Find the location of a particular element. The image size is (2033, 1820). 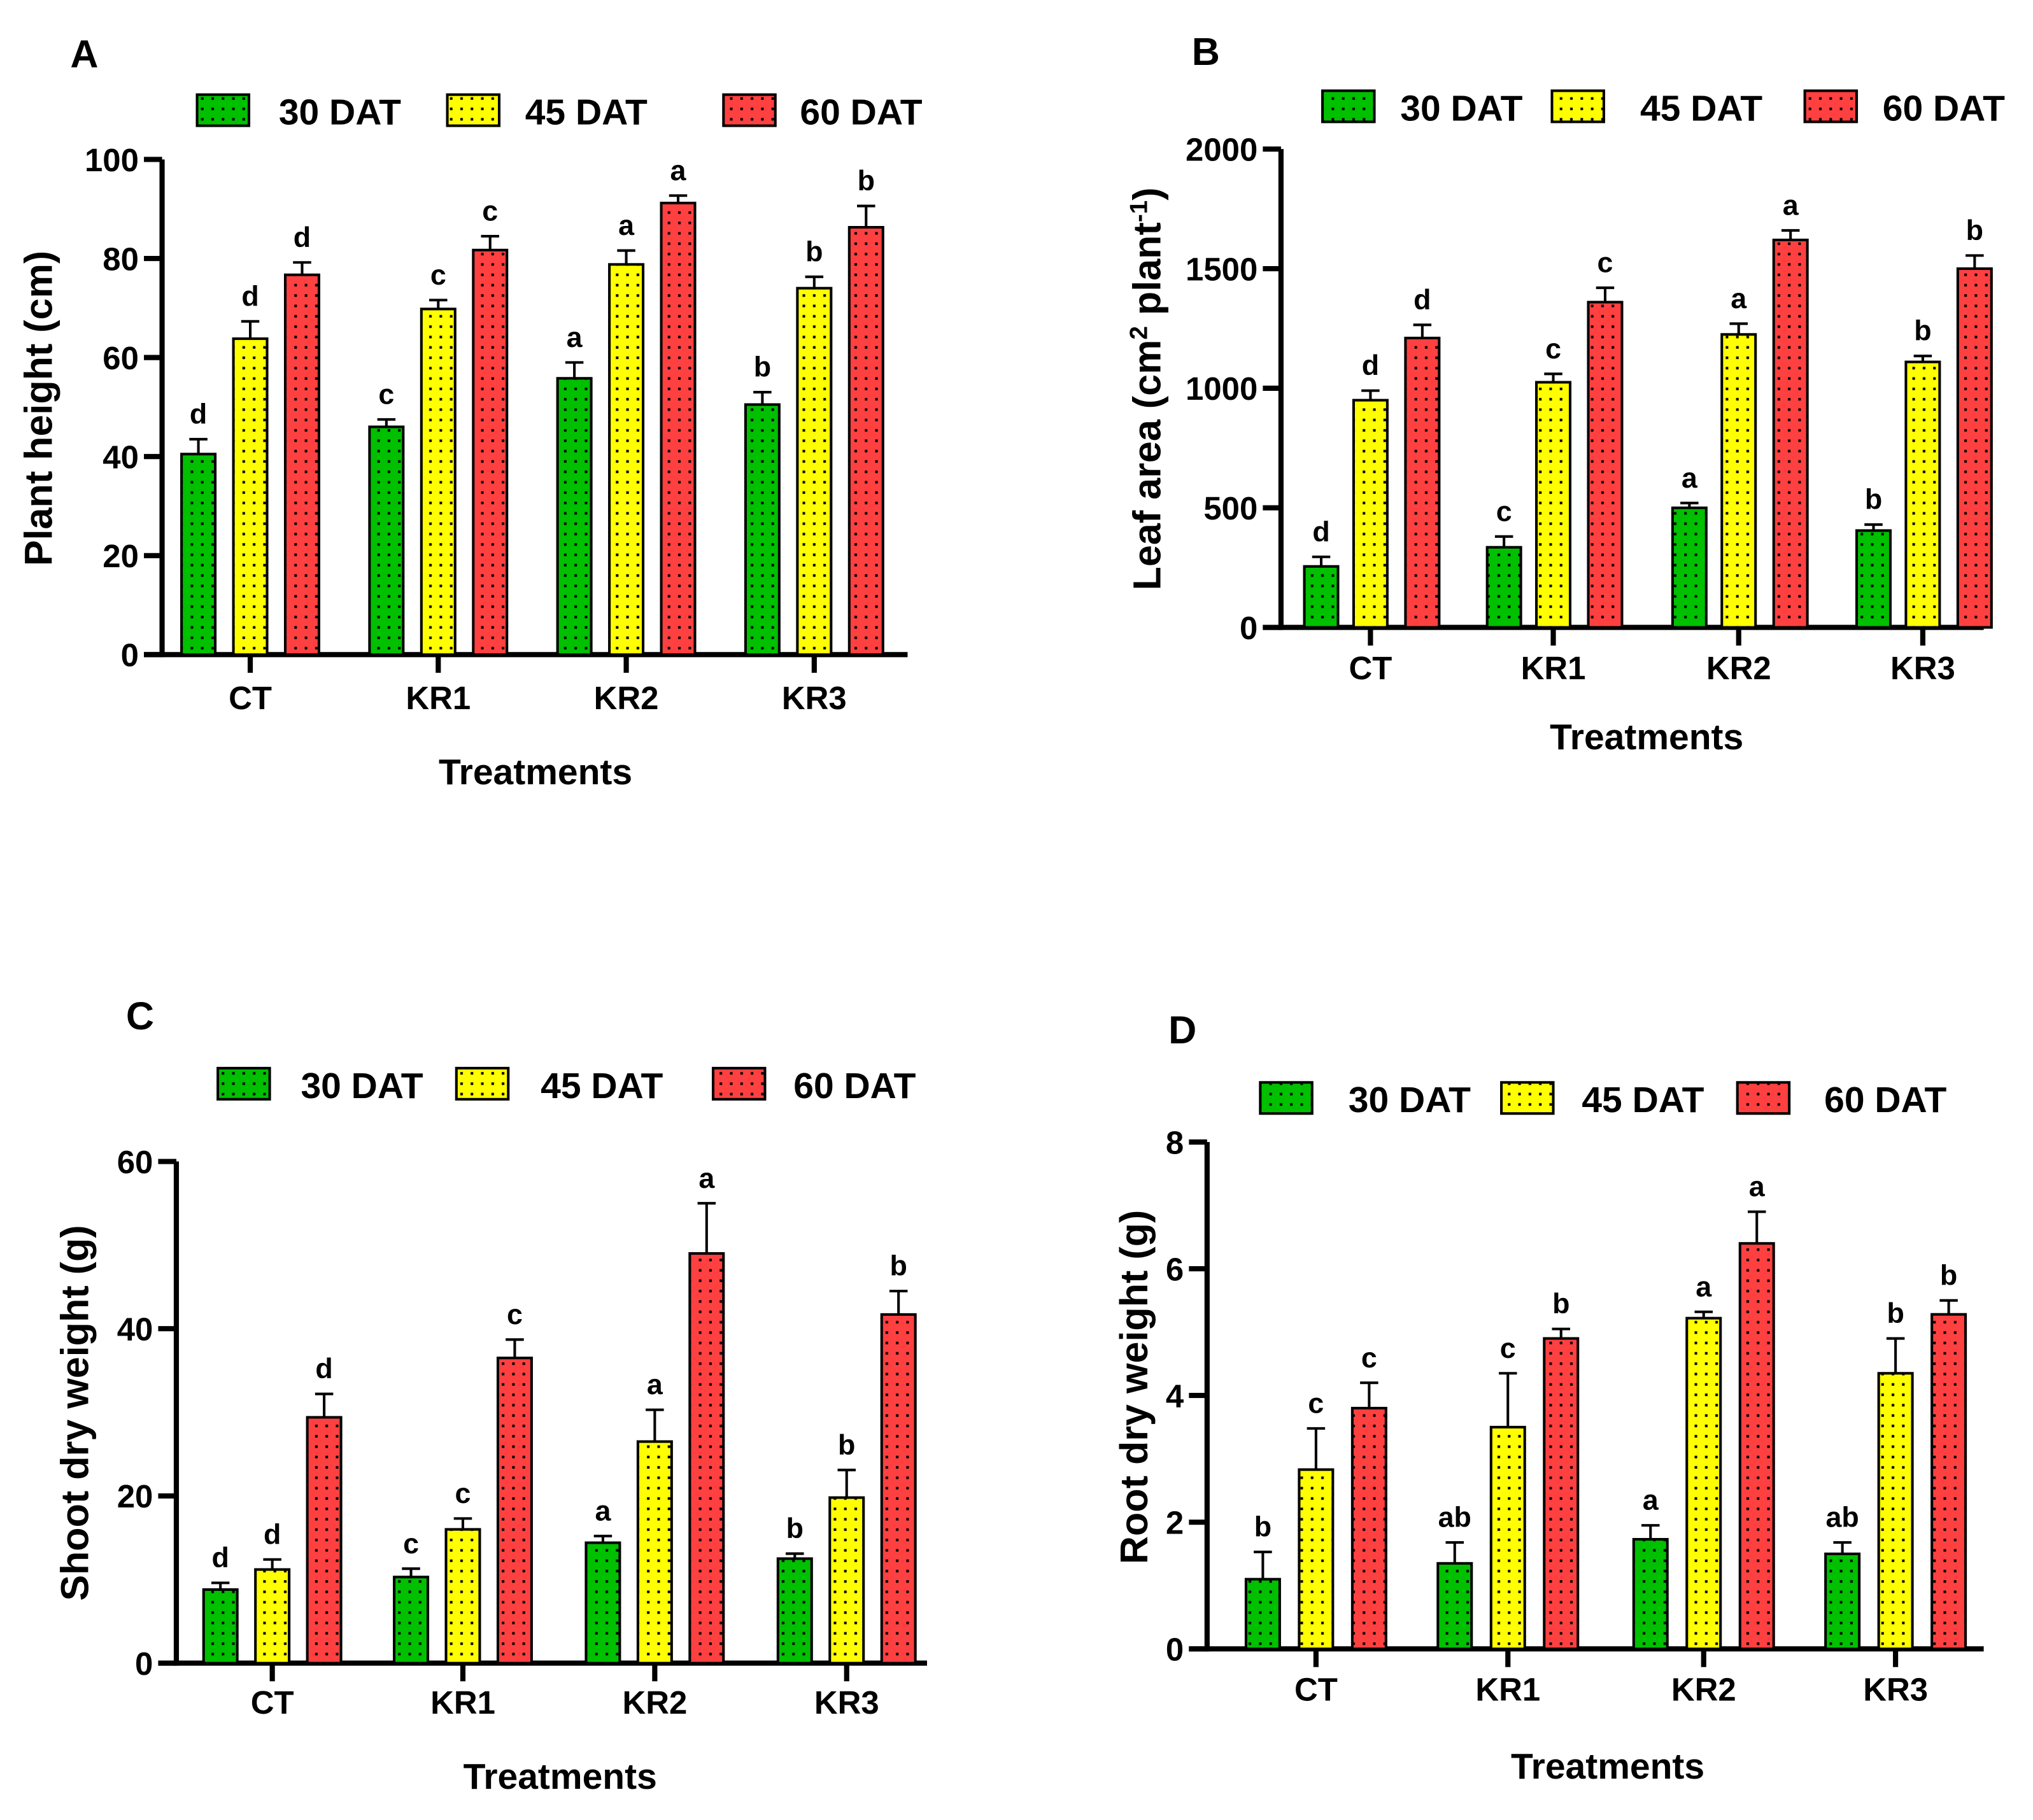

y-tick-label: 100 is located at coordinates (112, 160).